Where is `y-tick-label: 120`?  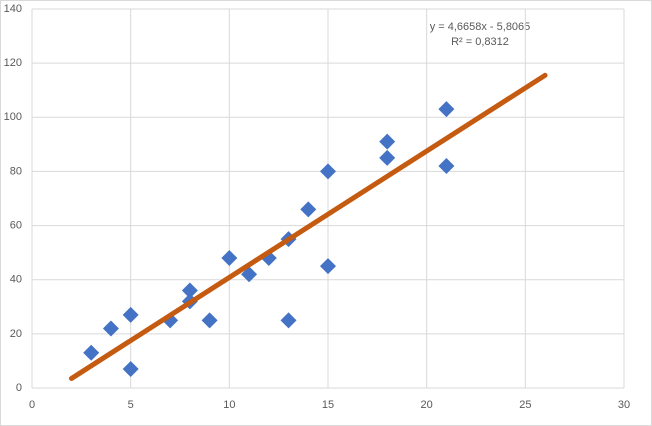
y-tick-label: 120 is located at coordinates (13, 63).